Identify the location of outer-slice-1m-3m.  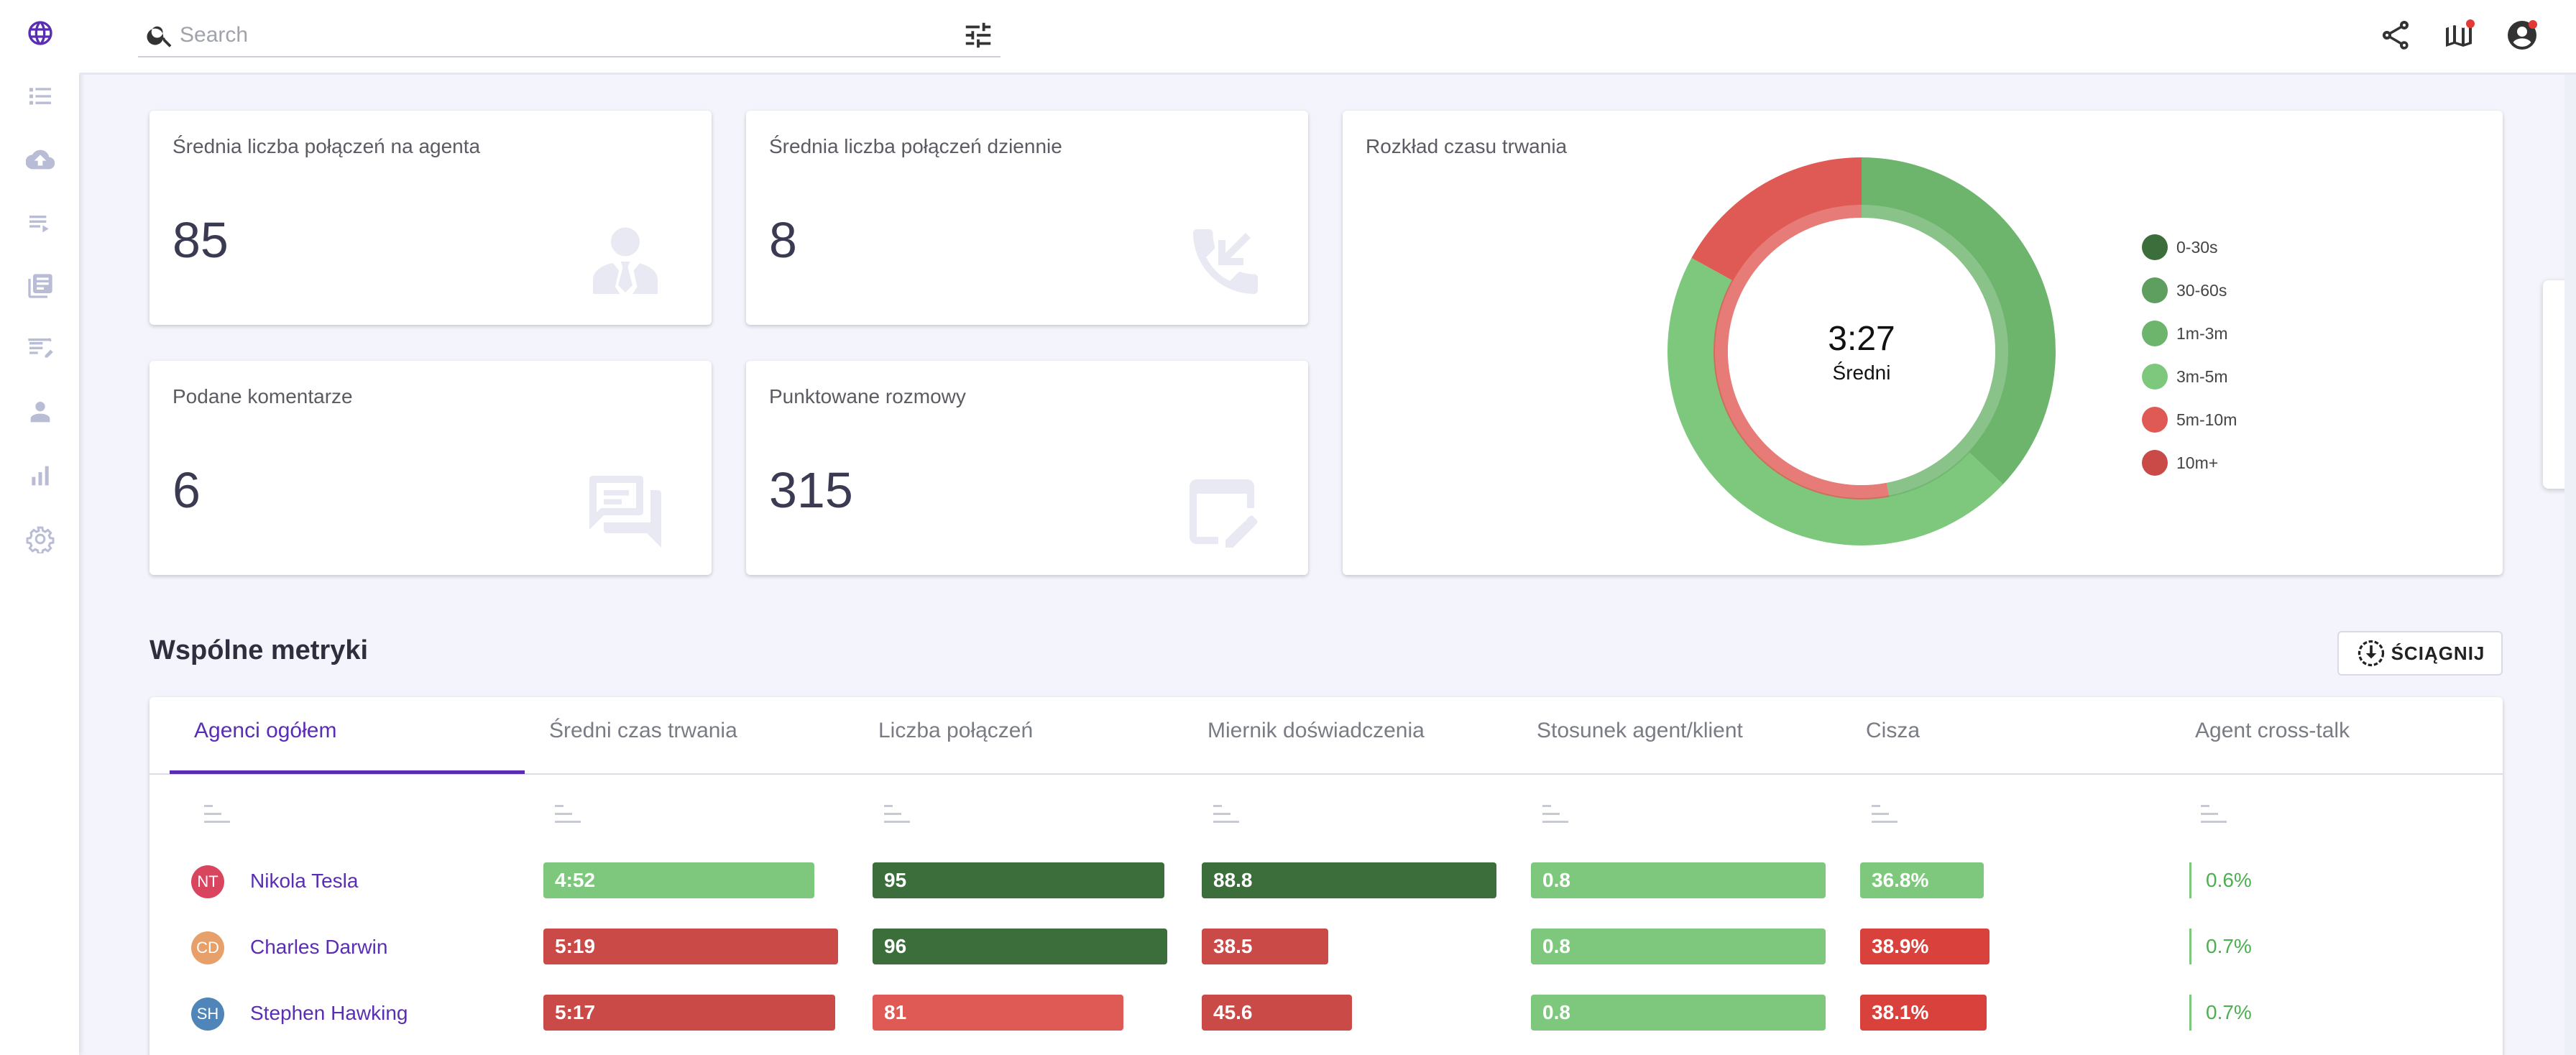
(1959, 320).